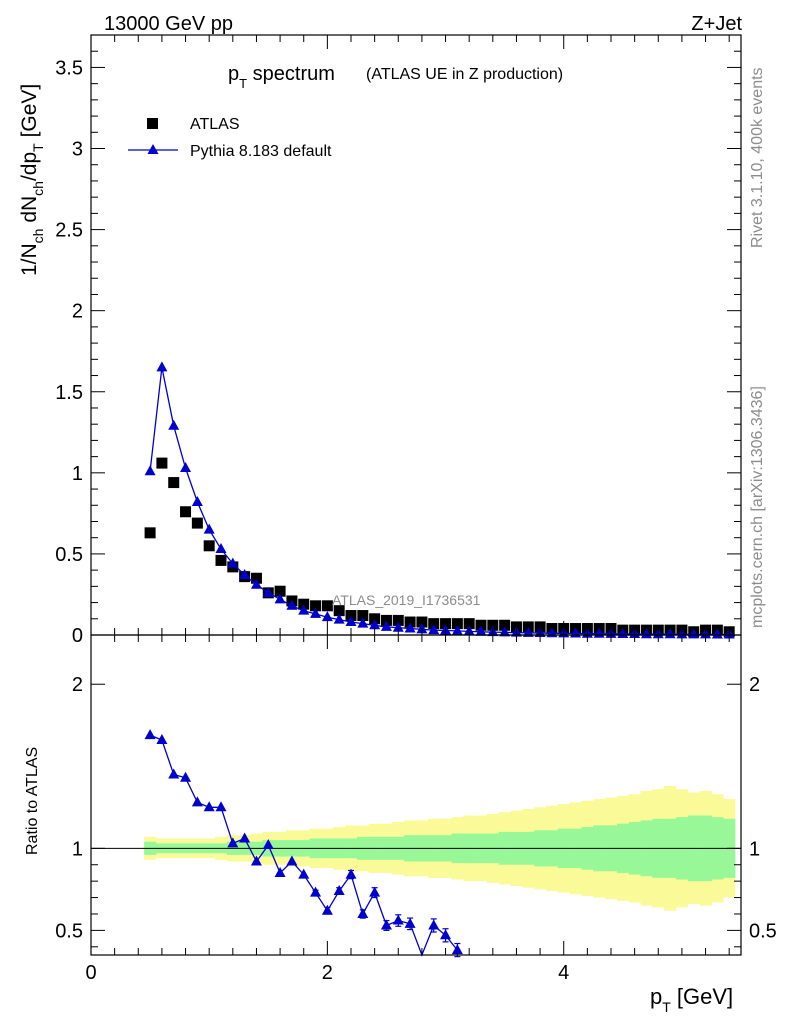 This screenshot has width=786, height=1024. I want to click on xlabel-sub: T, so click(666, 1007).